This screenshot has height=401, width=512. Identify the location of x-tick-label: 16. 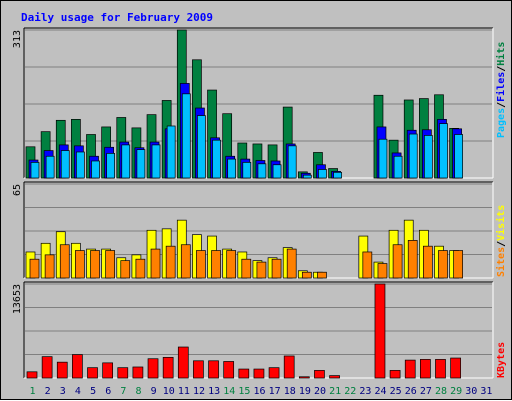
(259, 391).